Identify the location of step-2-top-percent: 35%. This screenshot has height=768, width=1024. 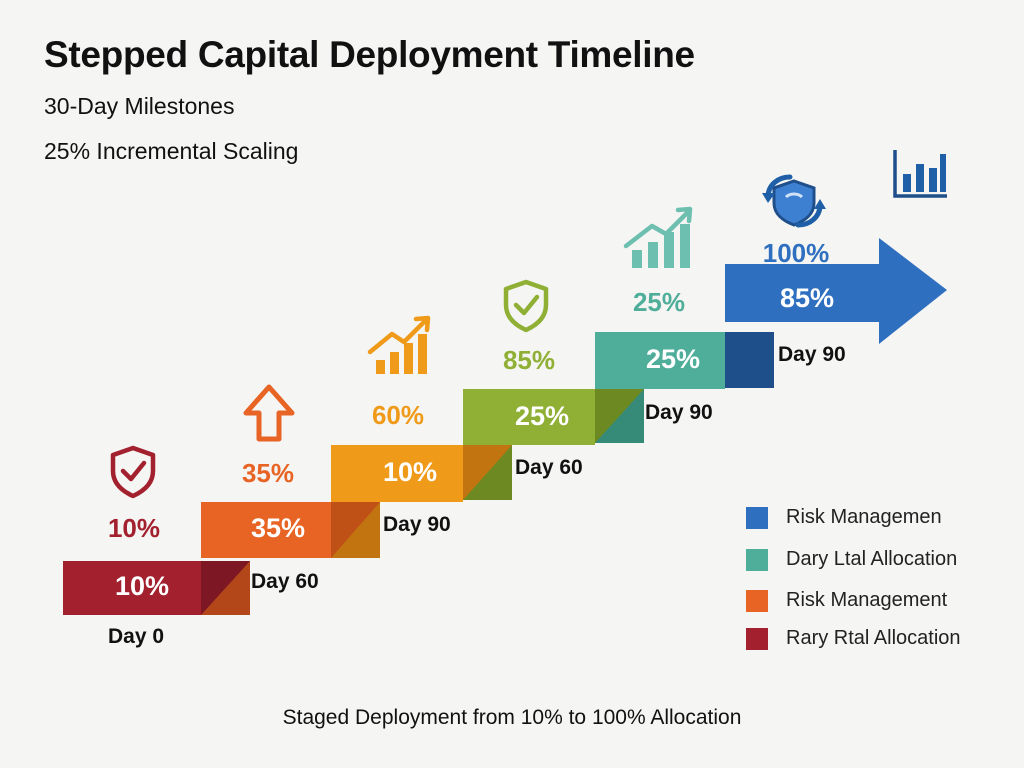
(268, 473).